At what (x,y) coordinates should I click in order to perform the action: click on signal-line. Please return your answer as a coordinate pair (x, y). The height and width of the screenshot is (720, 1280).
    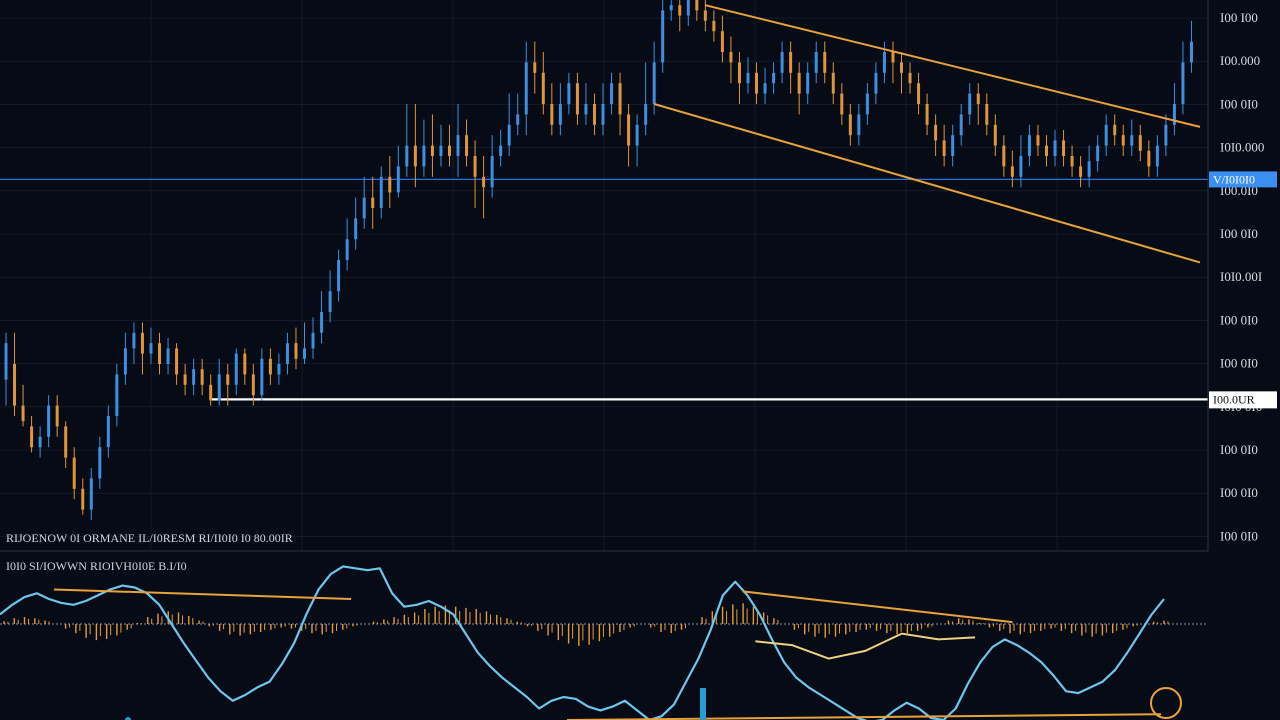
    Looking at the image, I should click on (865, 646).